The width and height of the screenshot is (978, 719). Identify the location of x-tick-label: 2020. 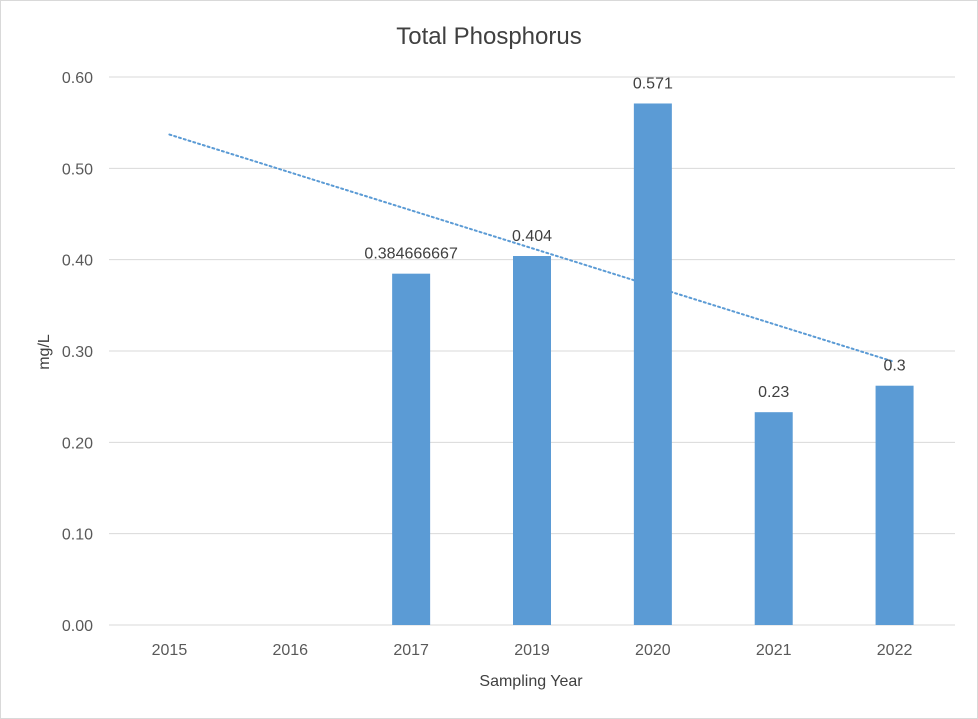
(653, 650).